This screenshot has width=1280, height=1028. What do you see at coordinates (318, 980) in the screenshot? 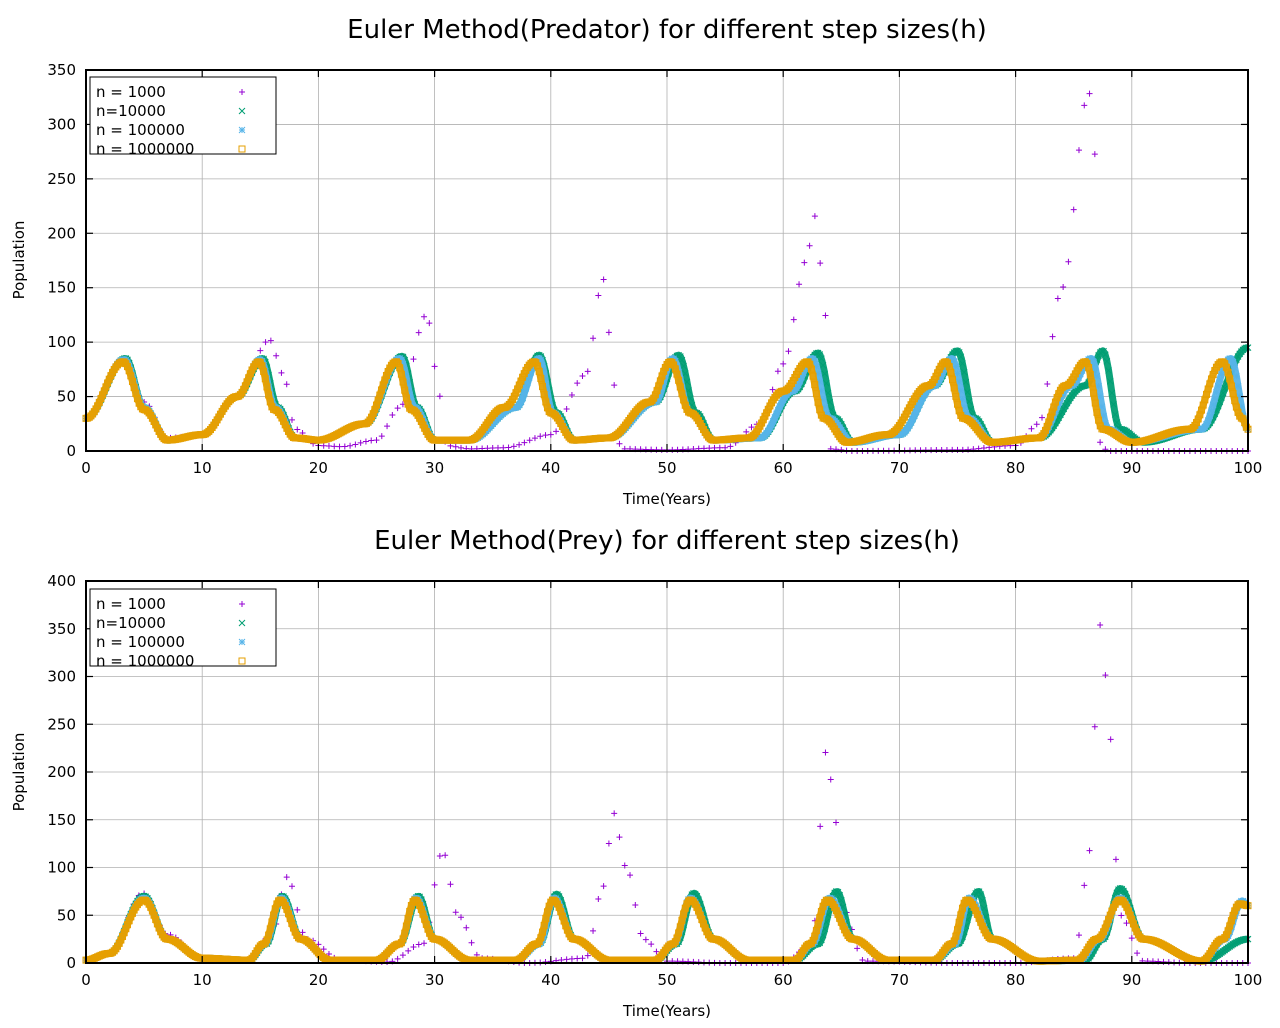
I see `x-tick-label: 20` at bounding box center [318, 980].